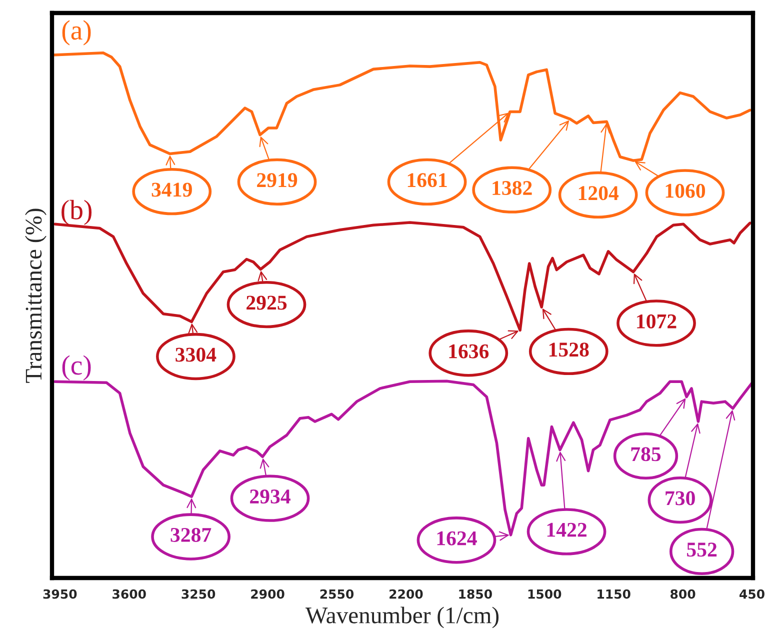 The width and height of the screenshot is (766, 633). I want to click on x-tick-label: 3600, so click(129, 594).